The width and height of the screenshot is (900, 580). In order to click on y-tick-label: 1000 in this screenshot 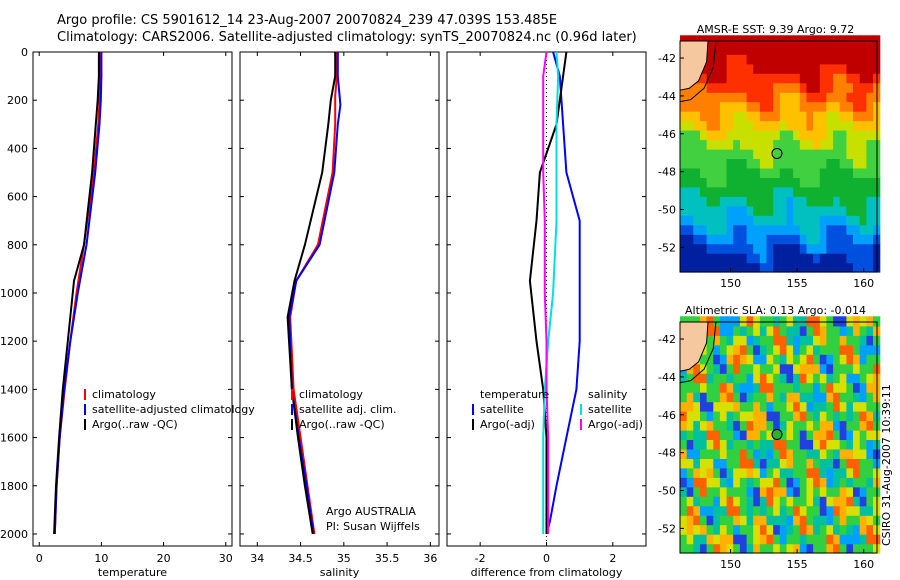, I will do `click(14, 293)`.